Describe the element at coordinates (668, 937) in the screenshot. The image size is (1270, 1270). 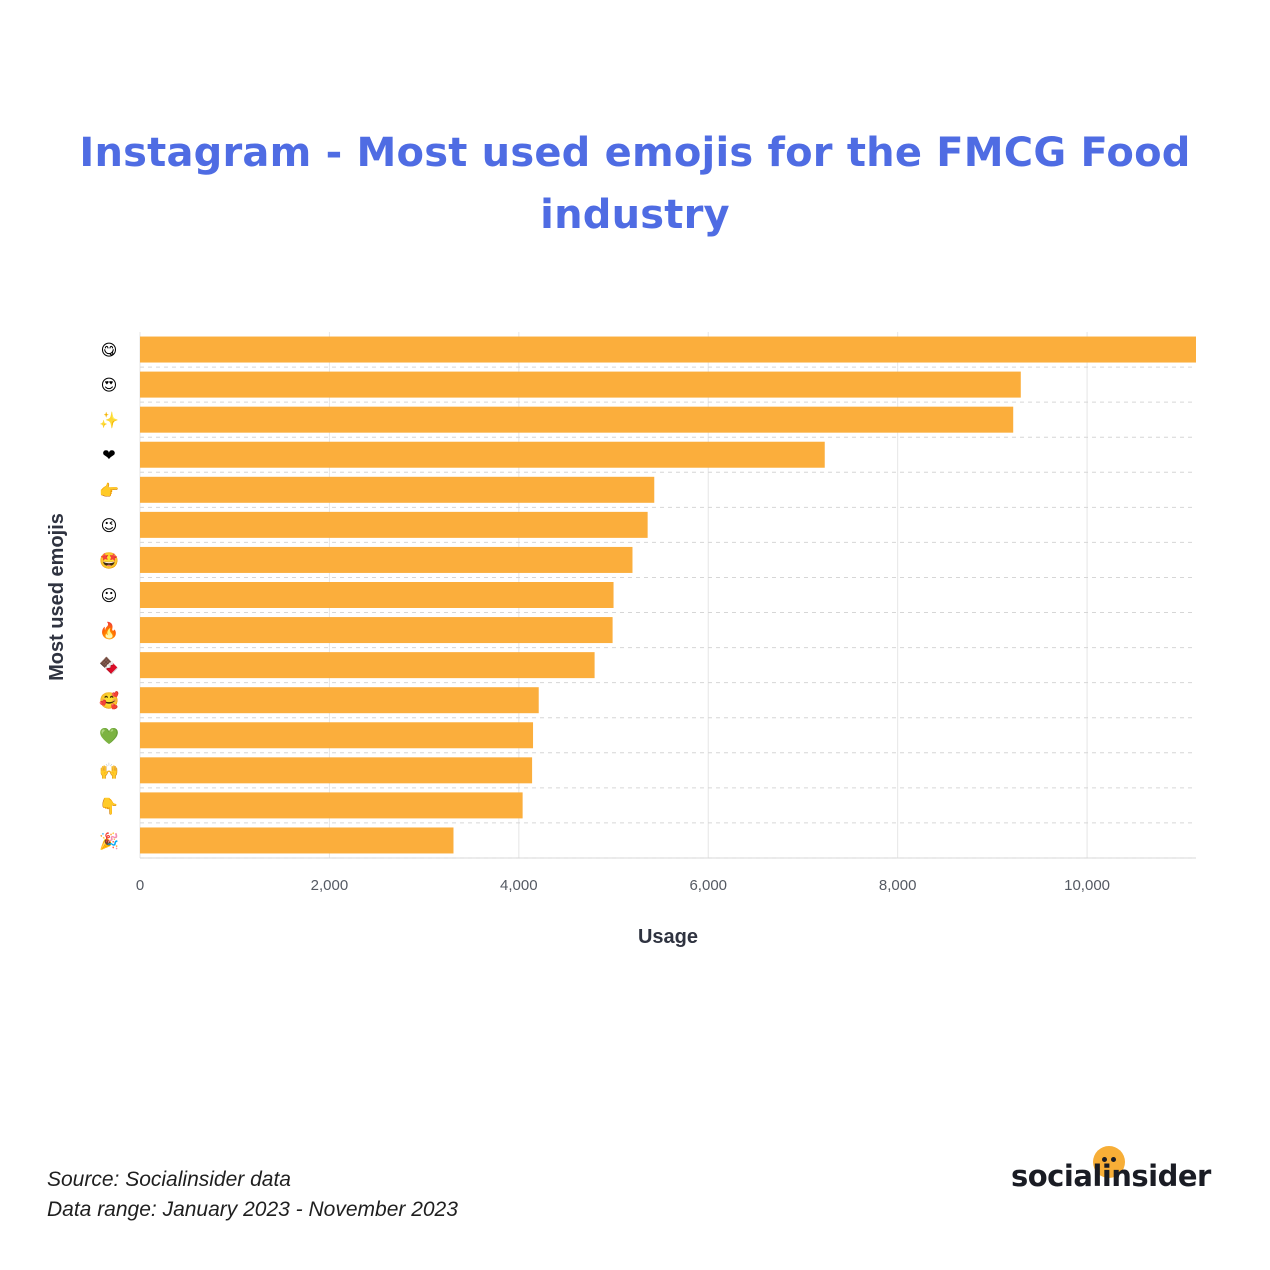
I see `x-axis-title: Usage` at that location.